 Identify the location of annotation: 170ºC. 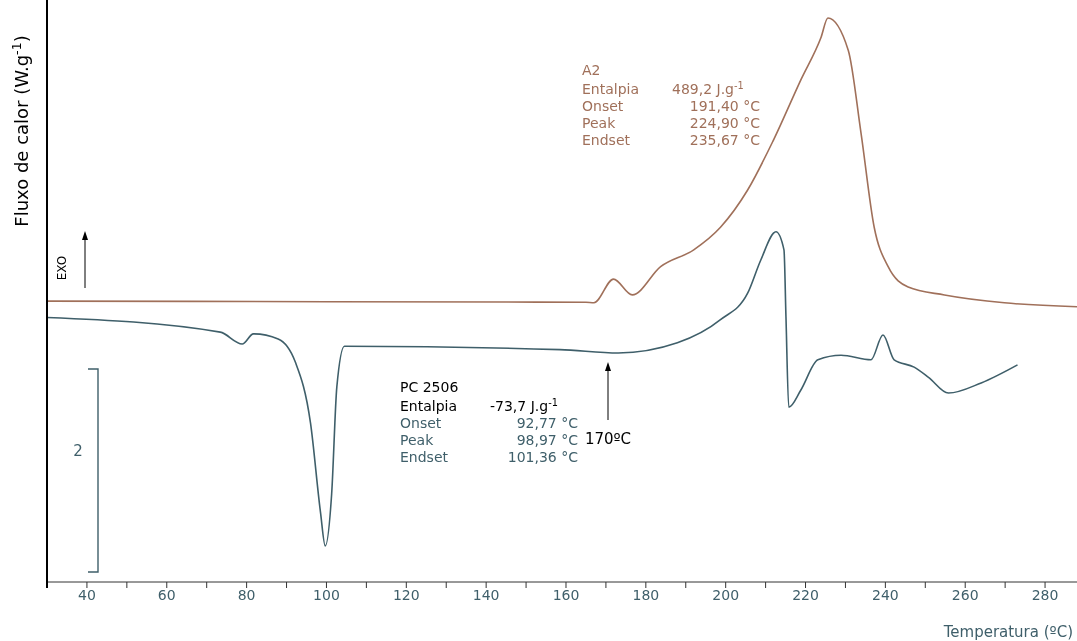
(608, 439).